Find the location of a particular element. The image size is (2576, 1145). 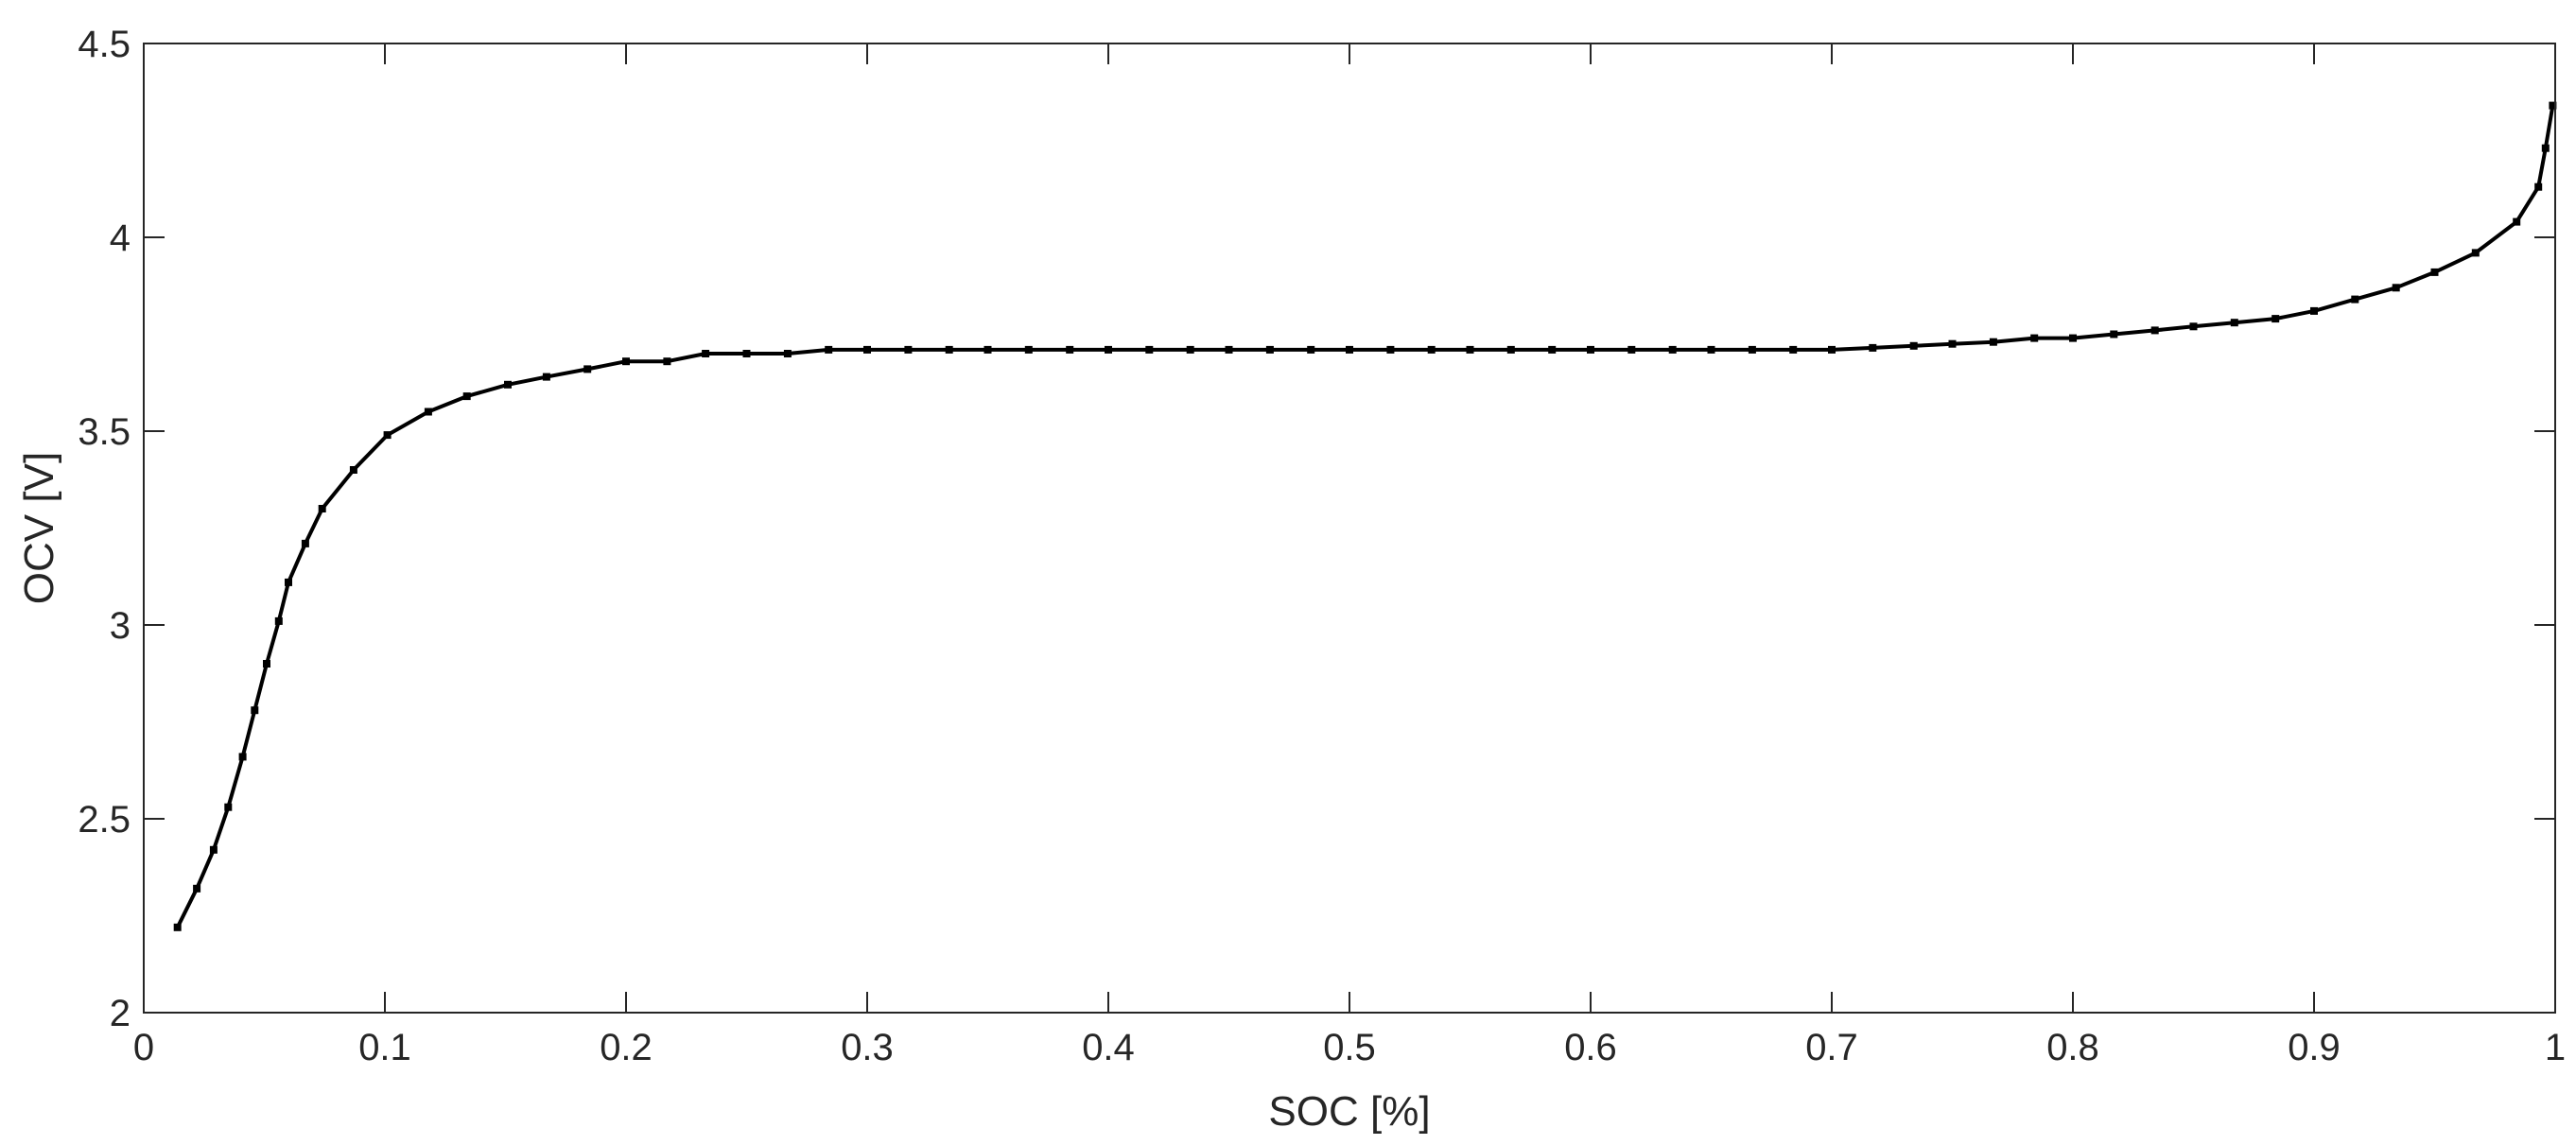

x-tick-label: 0.6 is located at coordinates (1590, 1047).